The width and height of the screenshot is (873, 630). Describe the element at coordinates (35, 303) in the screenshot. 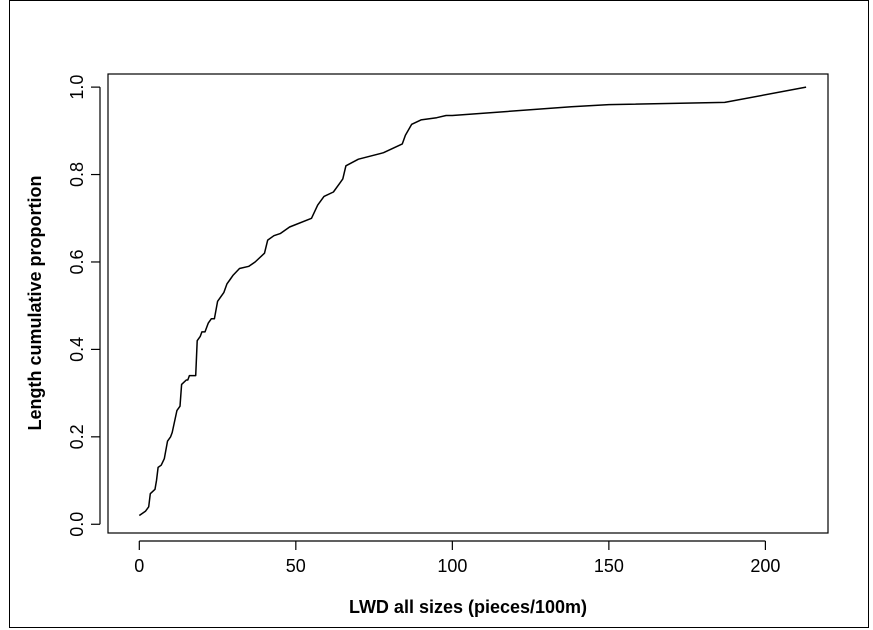

I see `y-axis-title: Length cumulative proportion` at that location.